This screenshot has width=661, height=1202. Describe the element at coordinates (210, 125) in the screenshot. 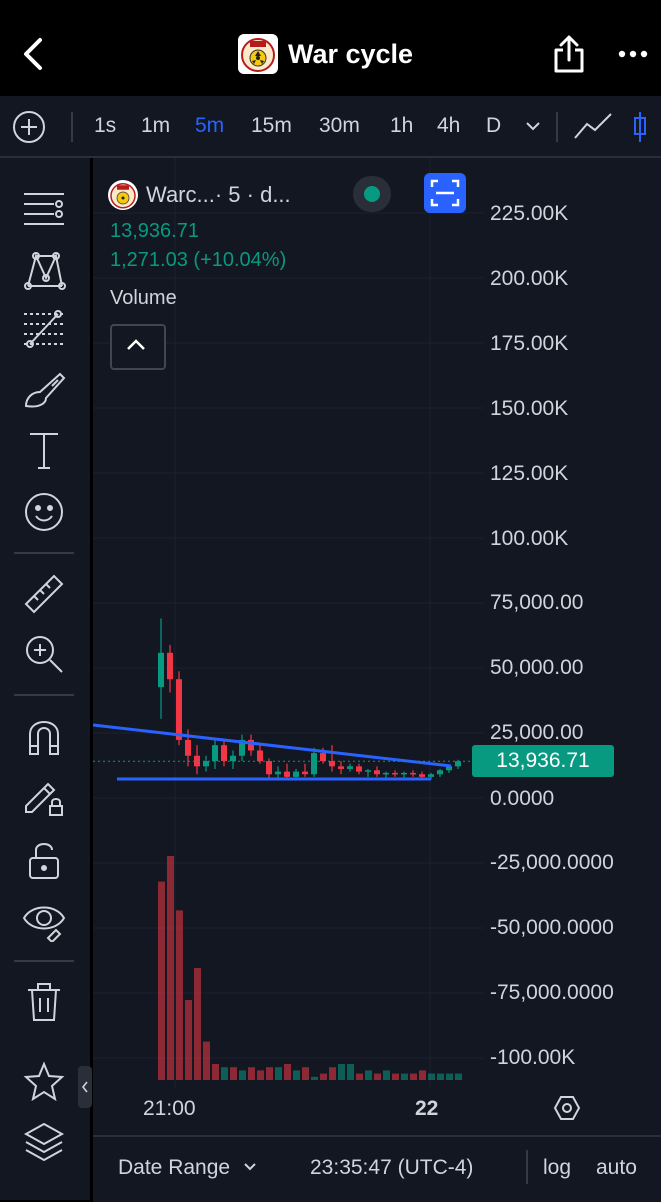

I see `timeframe-5m: 5m` at that location.